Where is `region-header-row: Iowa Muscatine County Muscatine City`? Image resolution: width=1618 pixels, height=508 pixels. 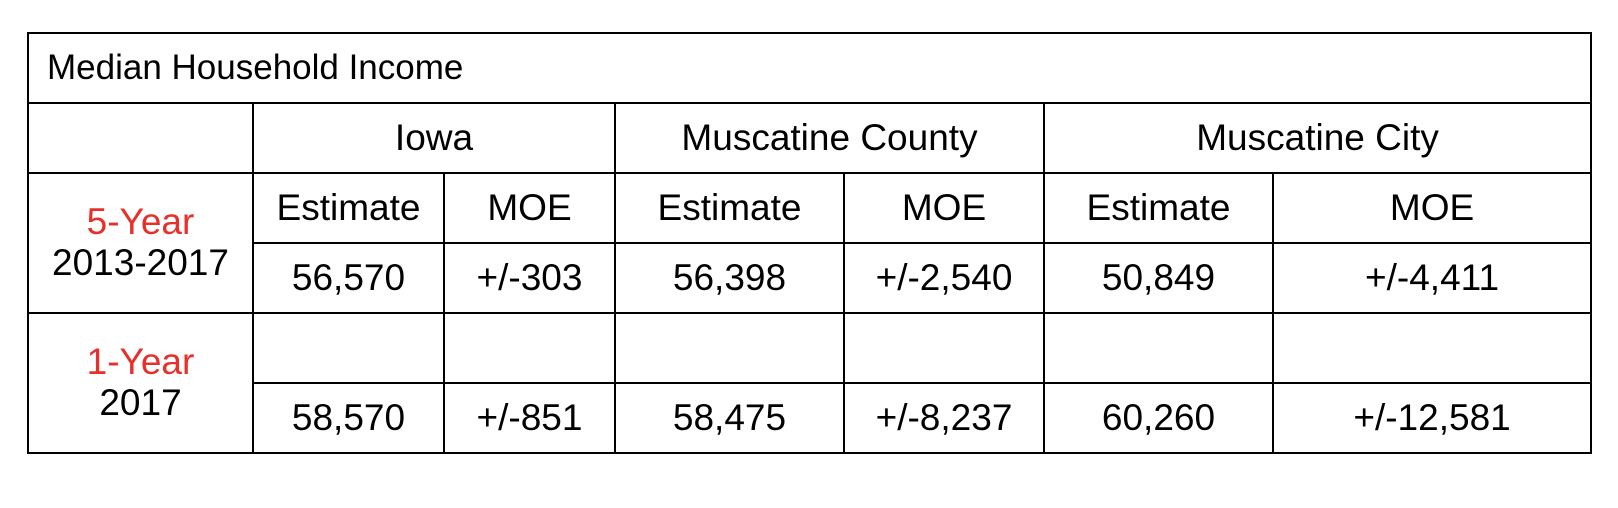 region-header-row: Iowa Muscatine County Muscatine City is located at coordinates (810, 138).